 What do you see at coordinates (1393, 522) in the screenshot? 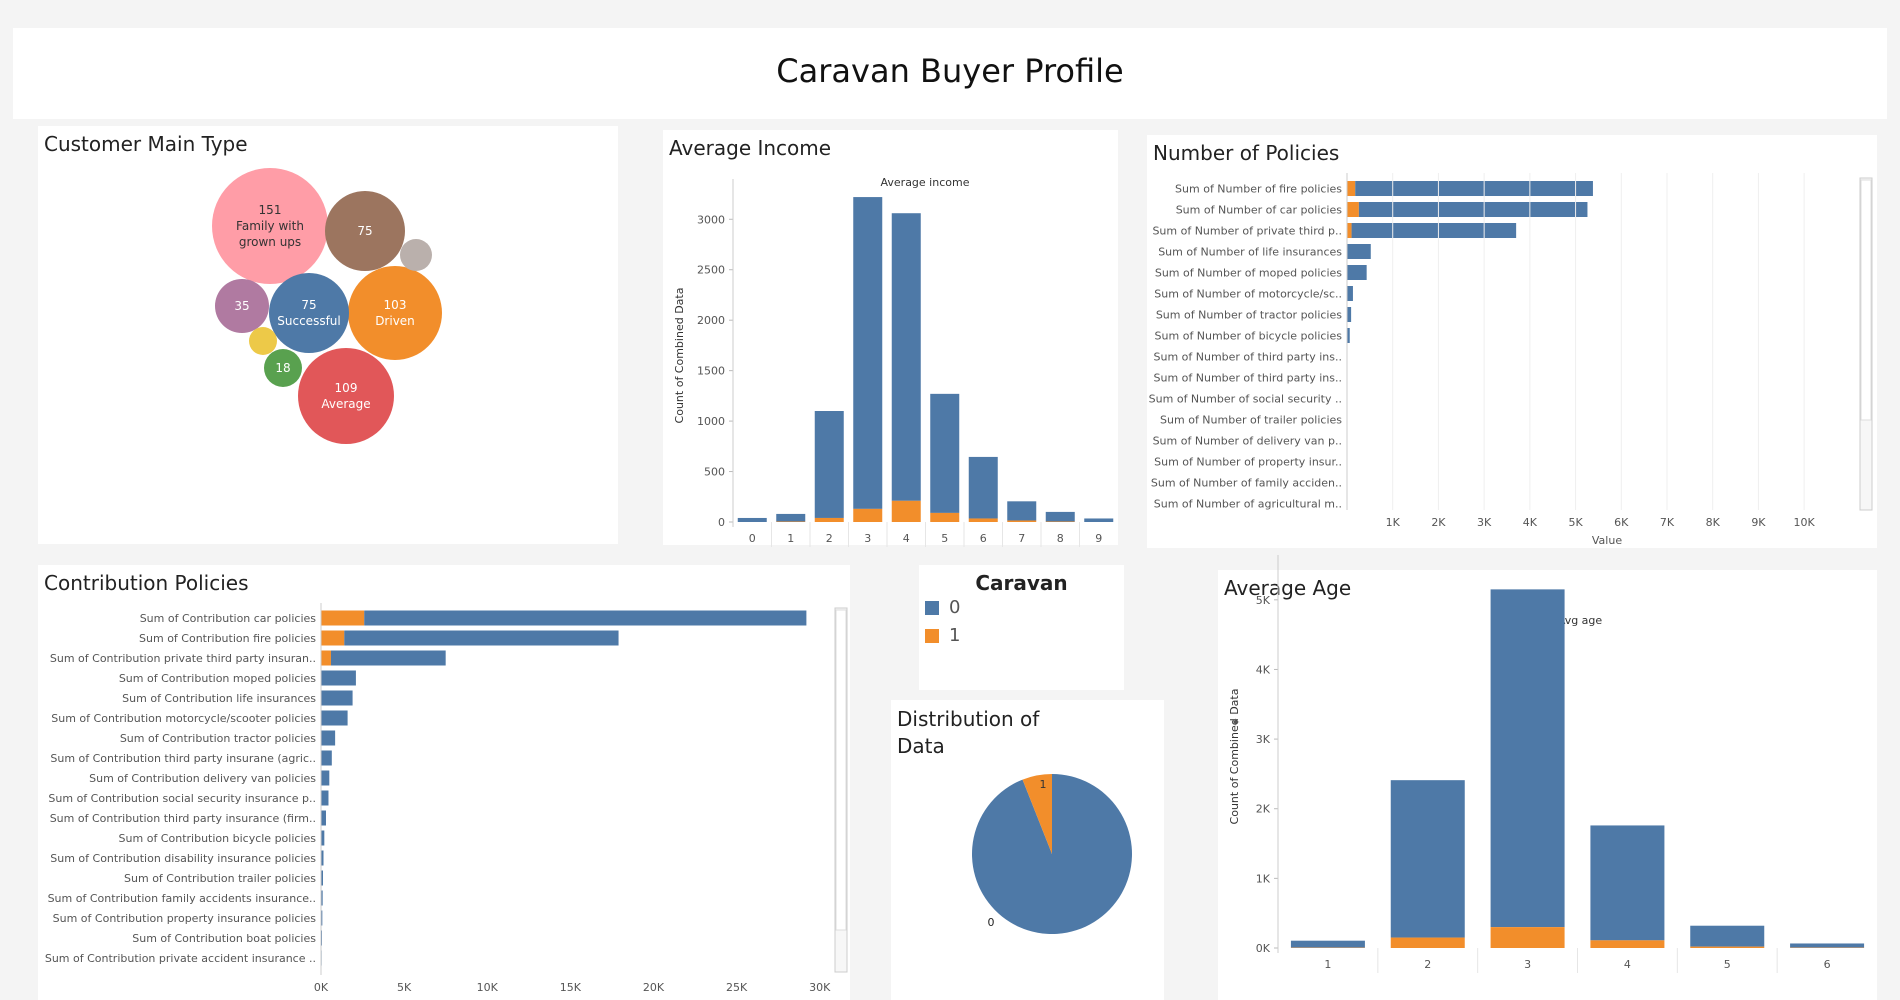
I see `policies-x-tick-label: 1K` at bounding box center [1393, 522].